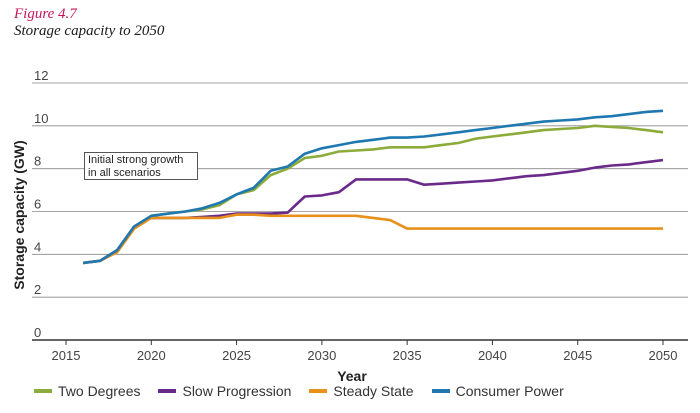 The width and height of the screenshot is (700, 413). Describe the element at coordinates (99, 391) in the screenshot. I see `legend-label: Two Degrees` at that location.